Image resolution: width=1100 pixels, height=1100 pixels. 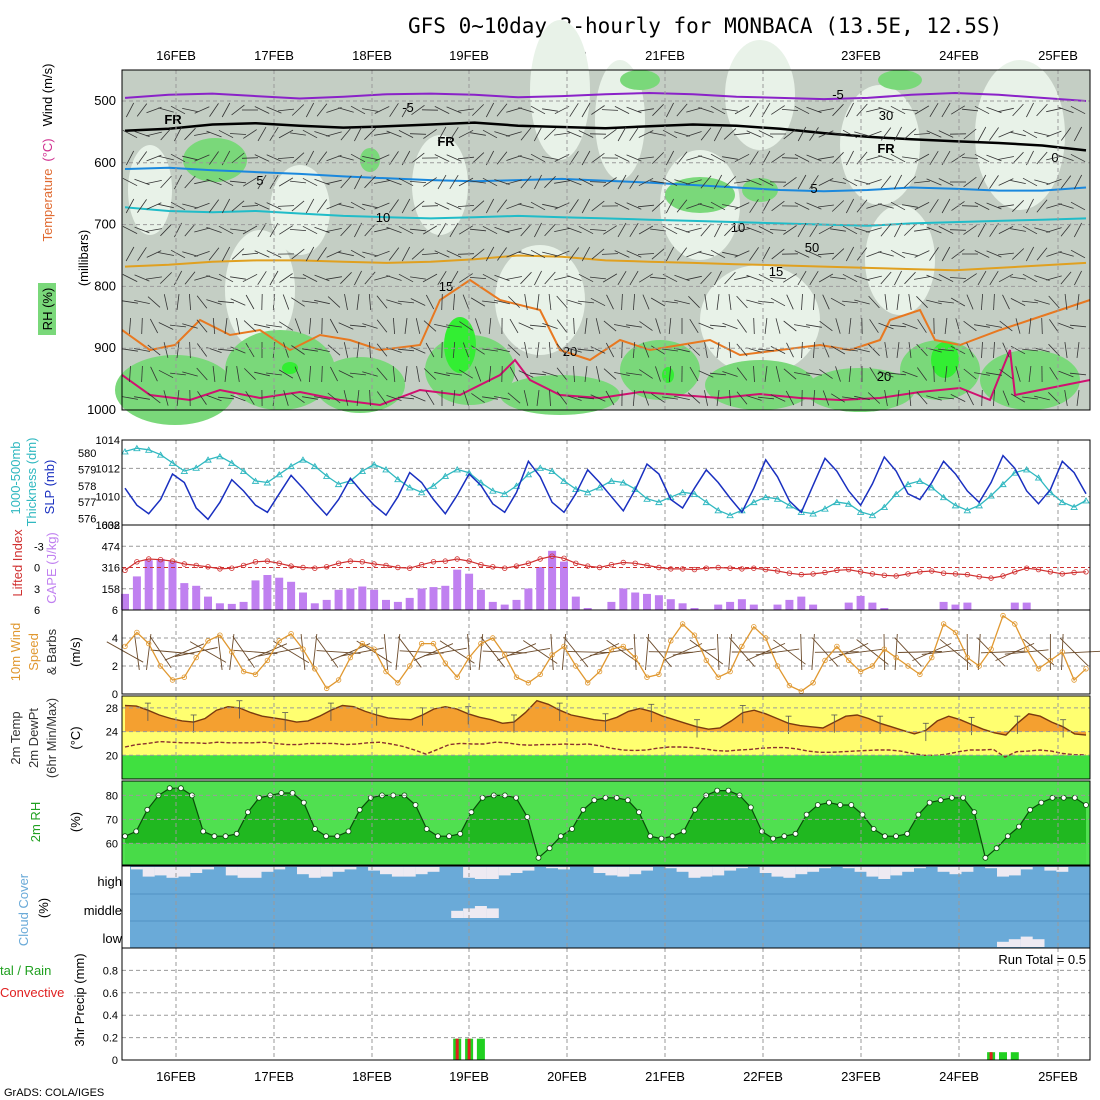 What do you see at coordinates (665, 55) in the screenshot?
I see `top-date-label: 21FEB` at bounding box center [665, 55].